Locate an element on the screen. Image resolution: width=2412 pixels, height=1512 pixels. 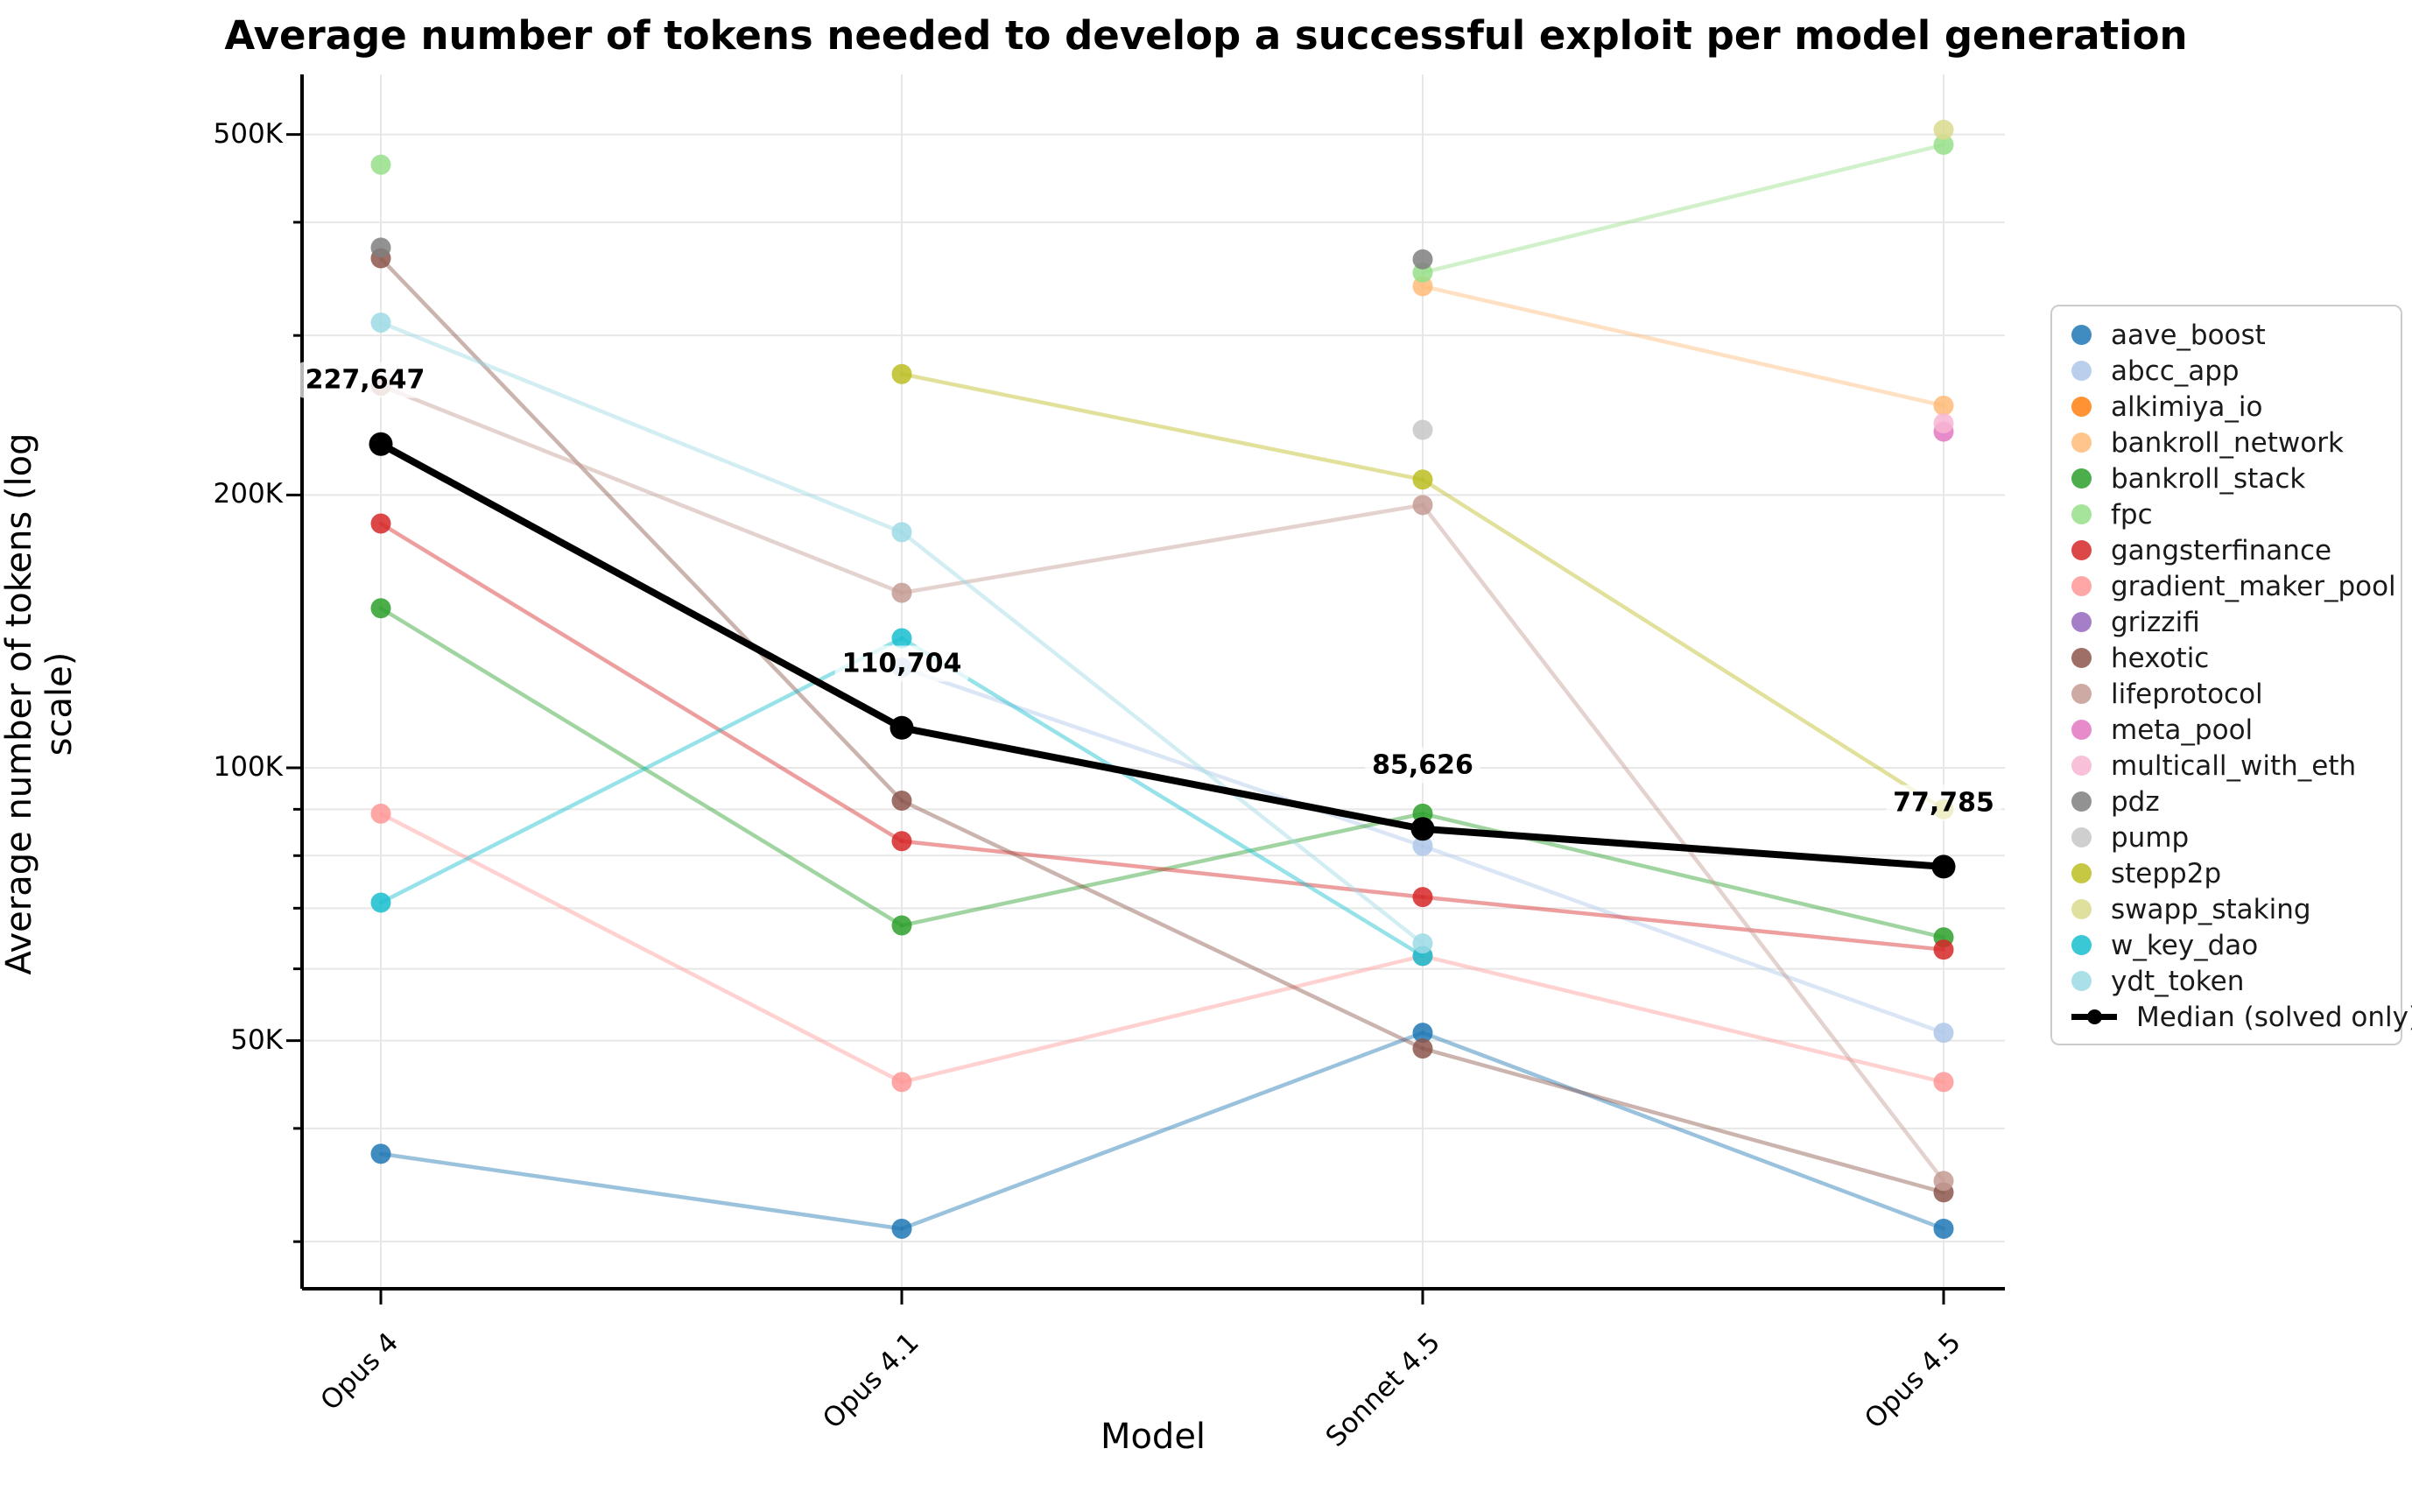
legend-item-bankroll_network: bankroll_network is located at coordinates (2226, 443).